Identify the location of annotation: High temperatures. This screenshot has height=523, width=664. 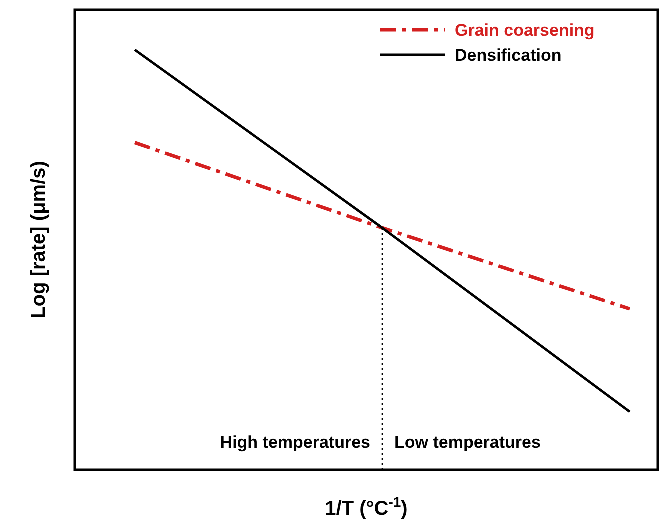
(295, 442).